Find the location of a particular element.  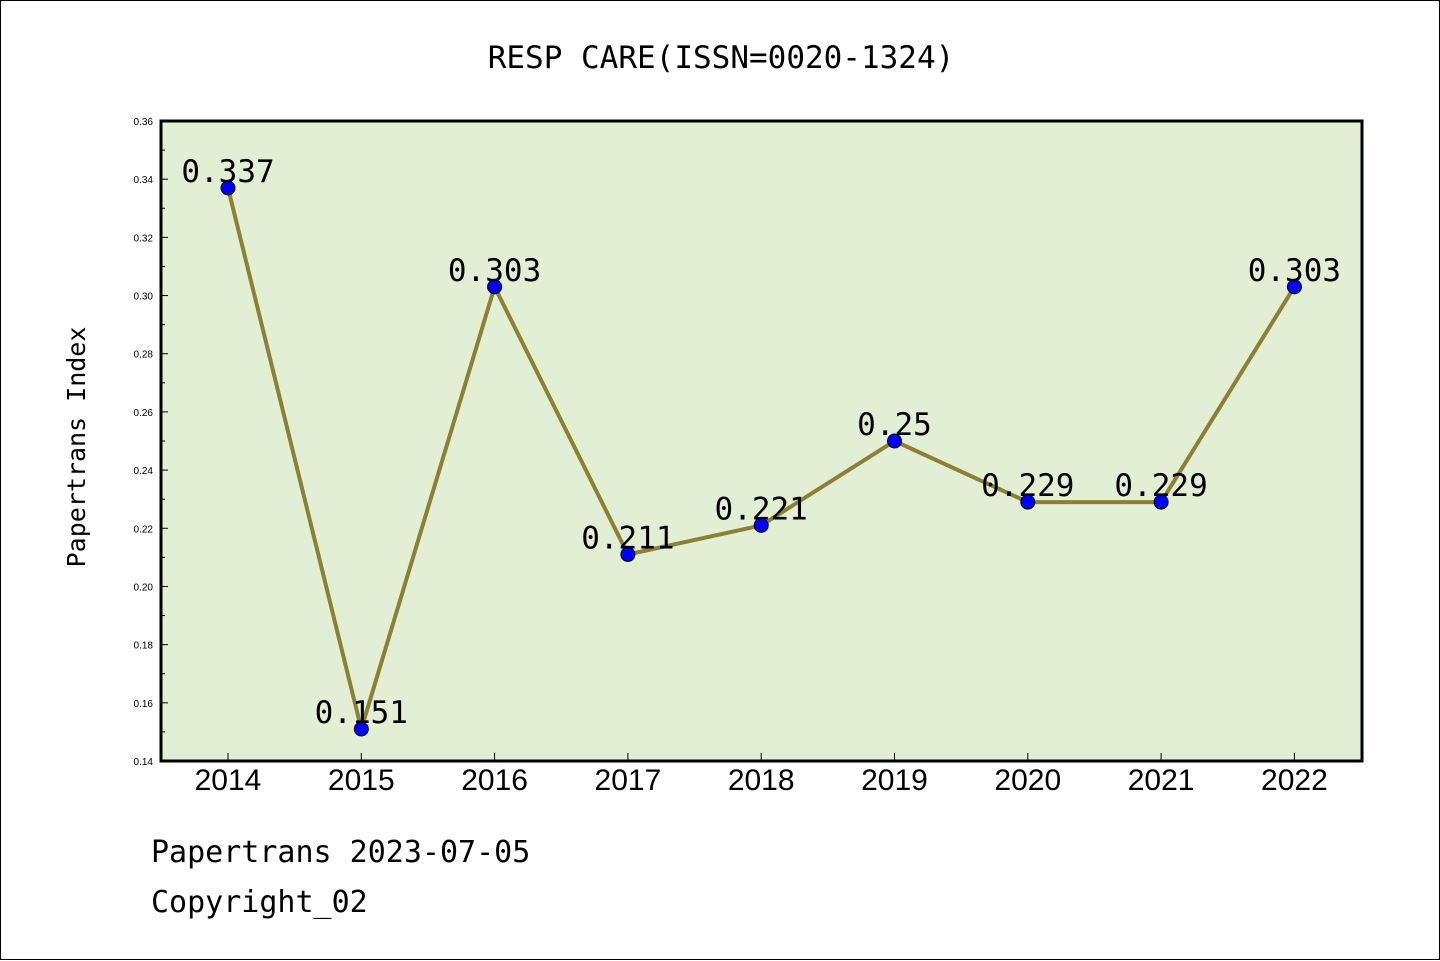

data-label: 0.151 is located at coordinates (361, 713).